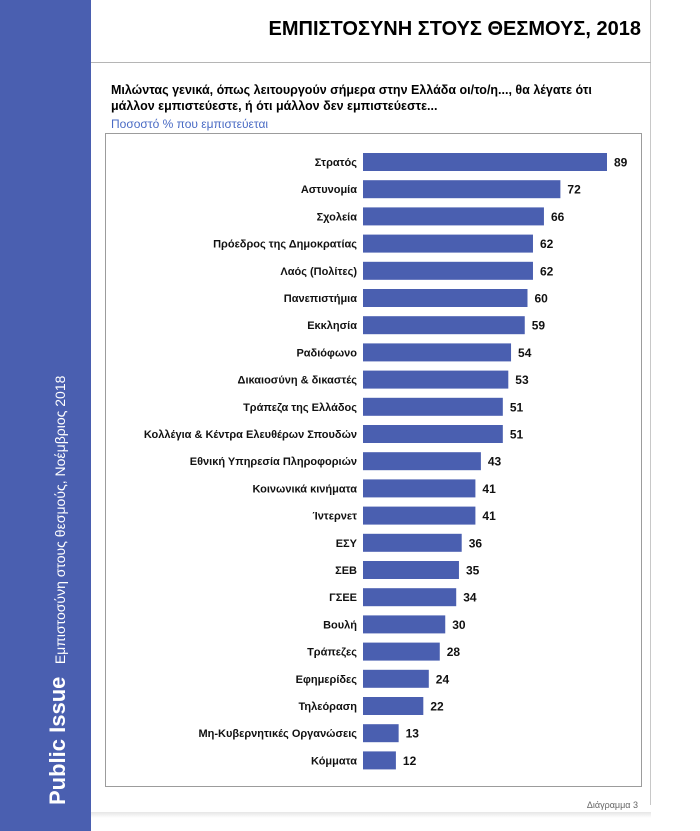  I want to click on value-label: 35, so click(473, 571).